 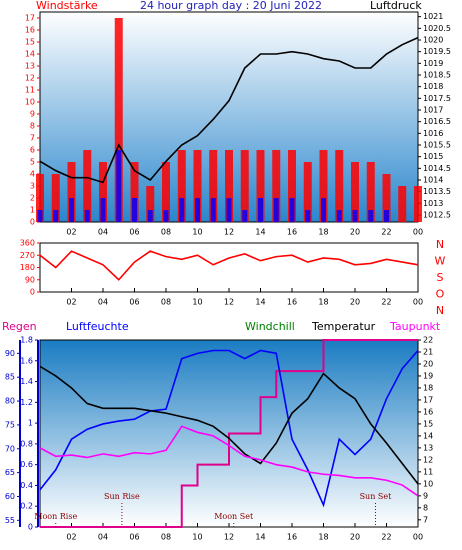 I want to click on tick-label: 1019, so click(x=433, y=63).